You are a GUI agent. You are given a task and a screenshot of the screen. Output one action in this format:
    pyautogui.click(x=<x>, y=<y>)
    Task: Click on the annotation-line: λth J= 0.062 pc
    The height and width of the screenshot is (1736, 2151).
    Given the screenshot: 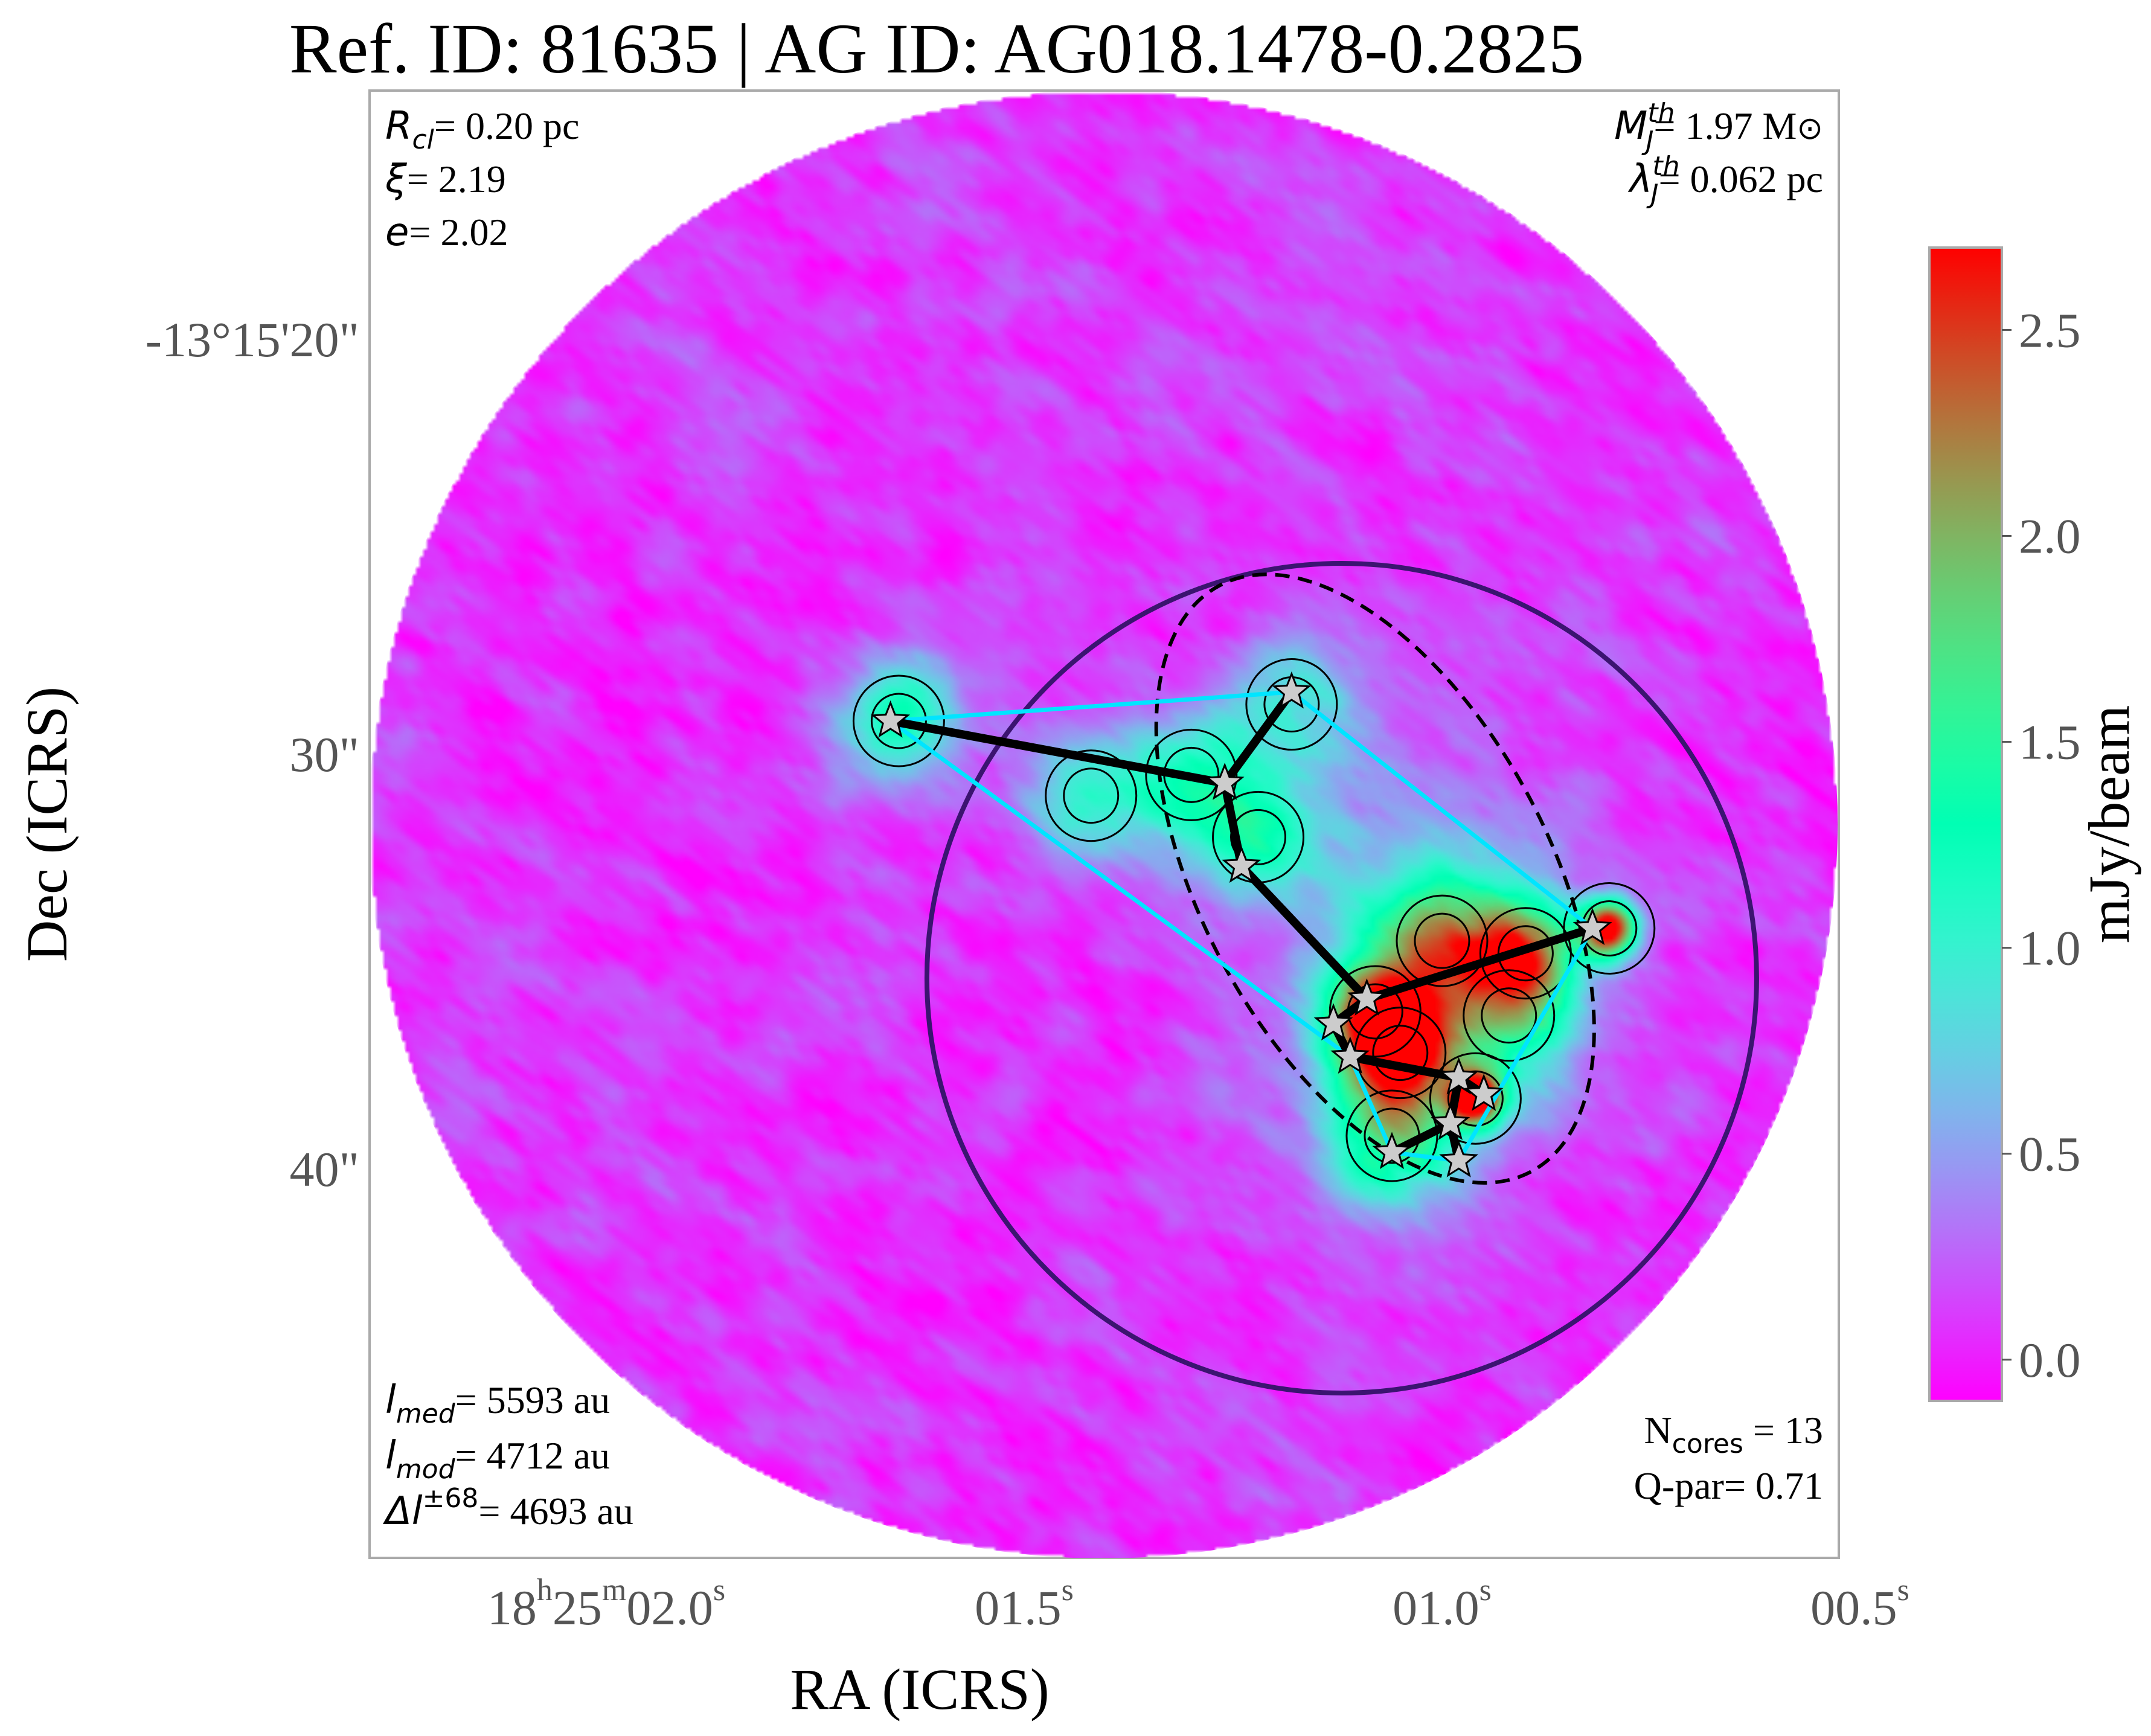 What is the action you would take?
    pyautogui.click(x=1726, y=180)
    